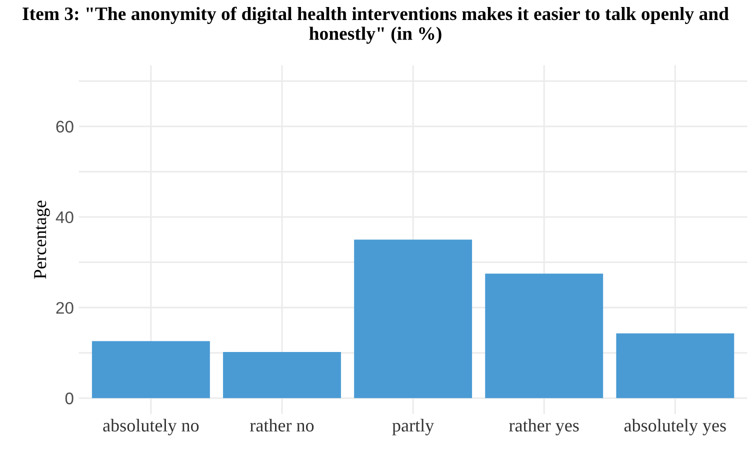 Image resolution: width=751 pixels, height=450 pixels. I want to click on x-tick-label: rather no, so click(282, 425).